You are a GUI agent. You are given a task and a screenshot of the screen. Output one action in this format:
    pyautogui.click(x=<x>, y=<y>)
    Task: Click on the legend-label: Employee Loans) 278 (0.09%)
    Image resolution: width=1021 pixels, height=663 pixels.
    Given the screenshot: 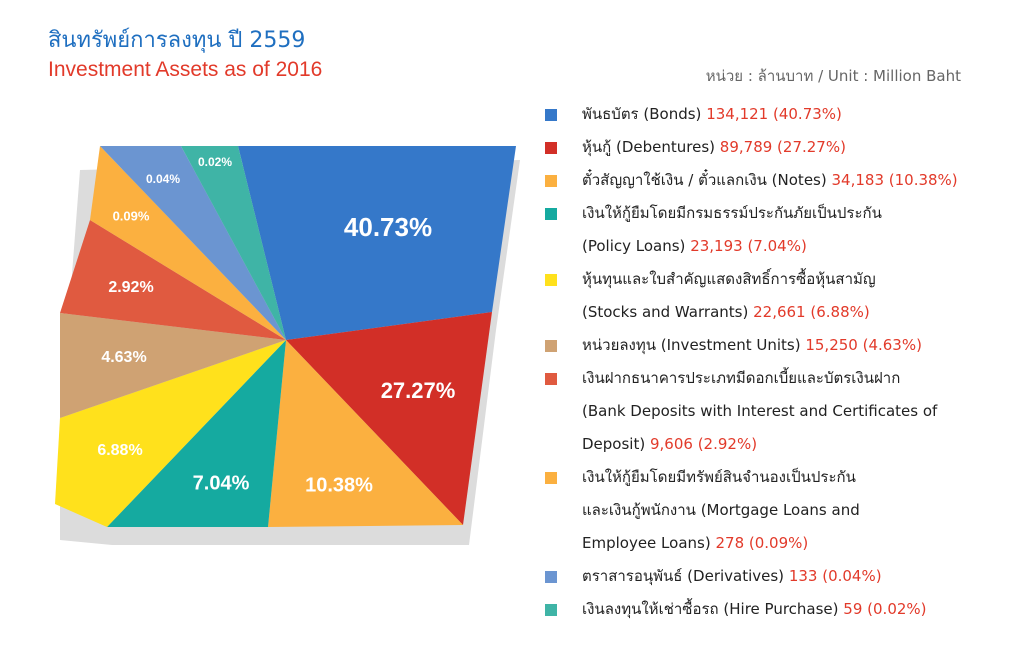 What is the action you would take?
    pyautogui.click(x=695, y=543)
    